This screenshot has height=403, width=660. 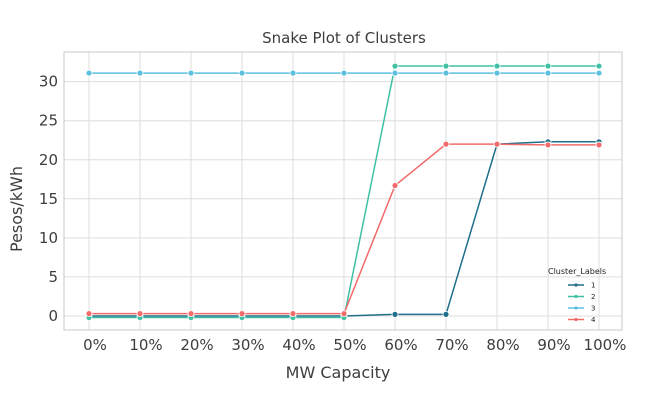 What do you see at coordinates (53, 316) in the screenshot?
I see `y-tick-label: 0` at bounding box center [53, 316].